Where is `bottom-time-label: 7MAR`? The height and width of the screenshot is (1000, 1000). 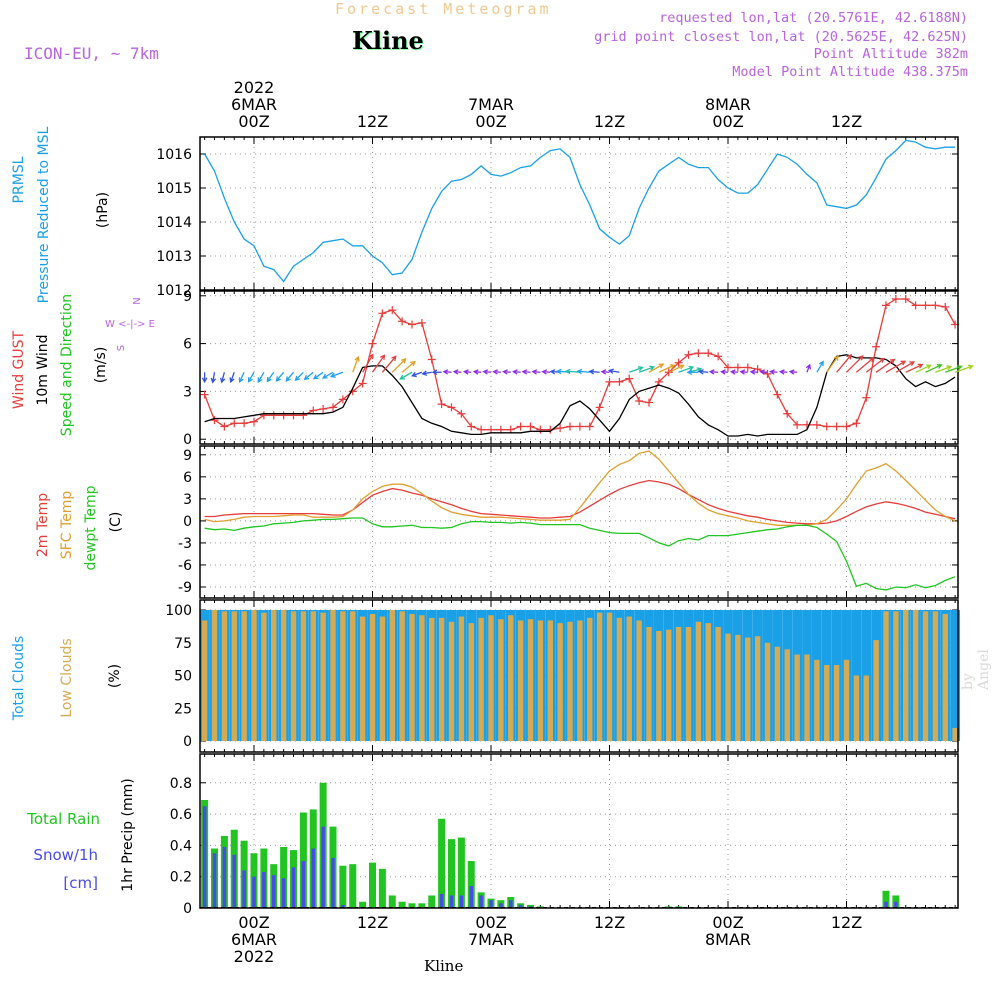 bottom-time-label: 7MAR is located at coordinates (491, 939).